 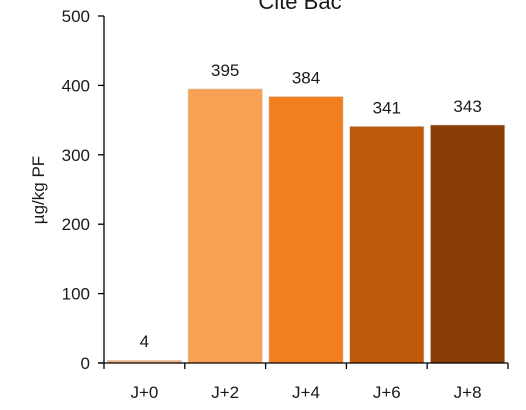 I want to click on bar-value-label: 343, so click(x=467, y=106).